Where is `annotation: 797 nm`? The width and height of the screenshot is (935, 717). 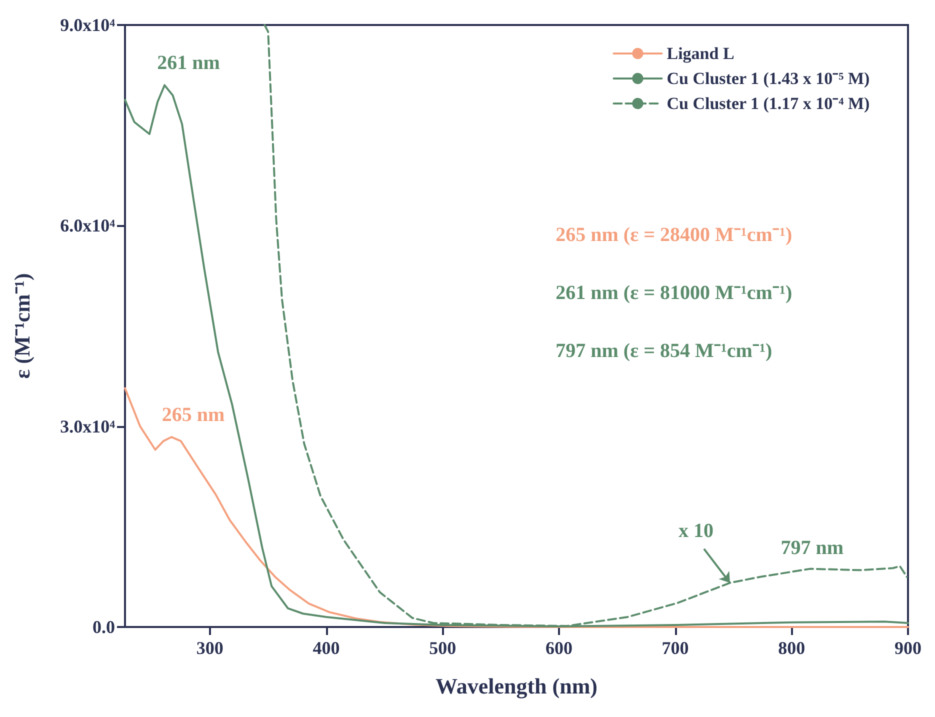 annotation: 797 nm is located at coordinates (812, 547).